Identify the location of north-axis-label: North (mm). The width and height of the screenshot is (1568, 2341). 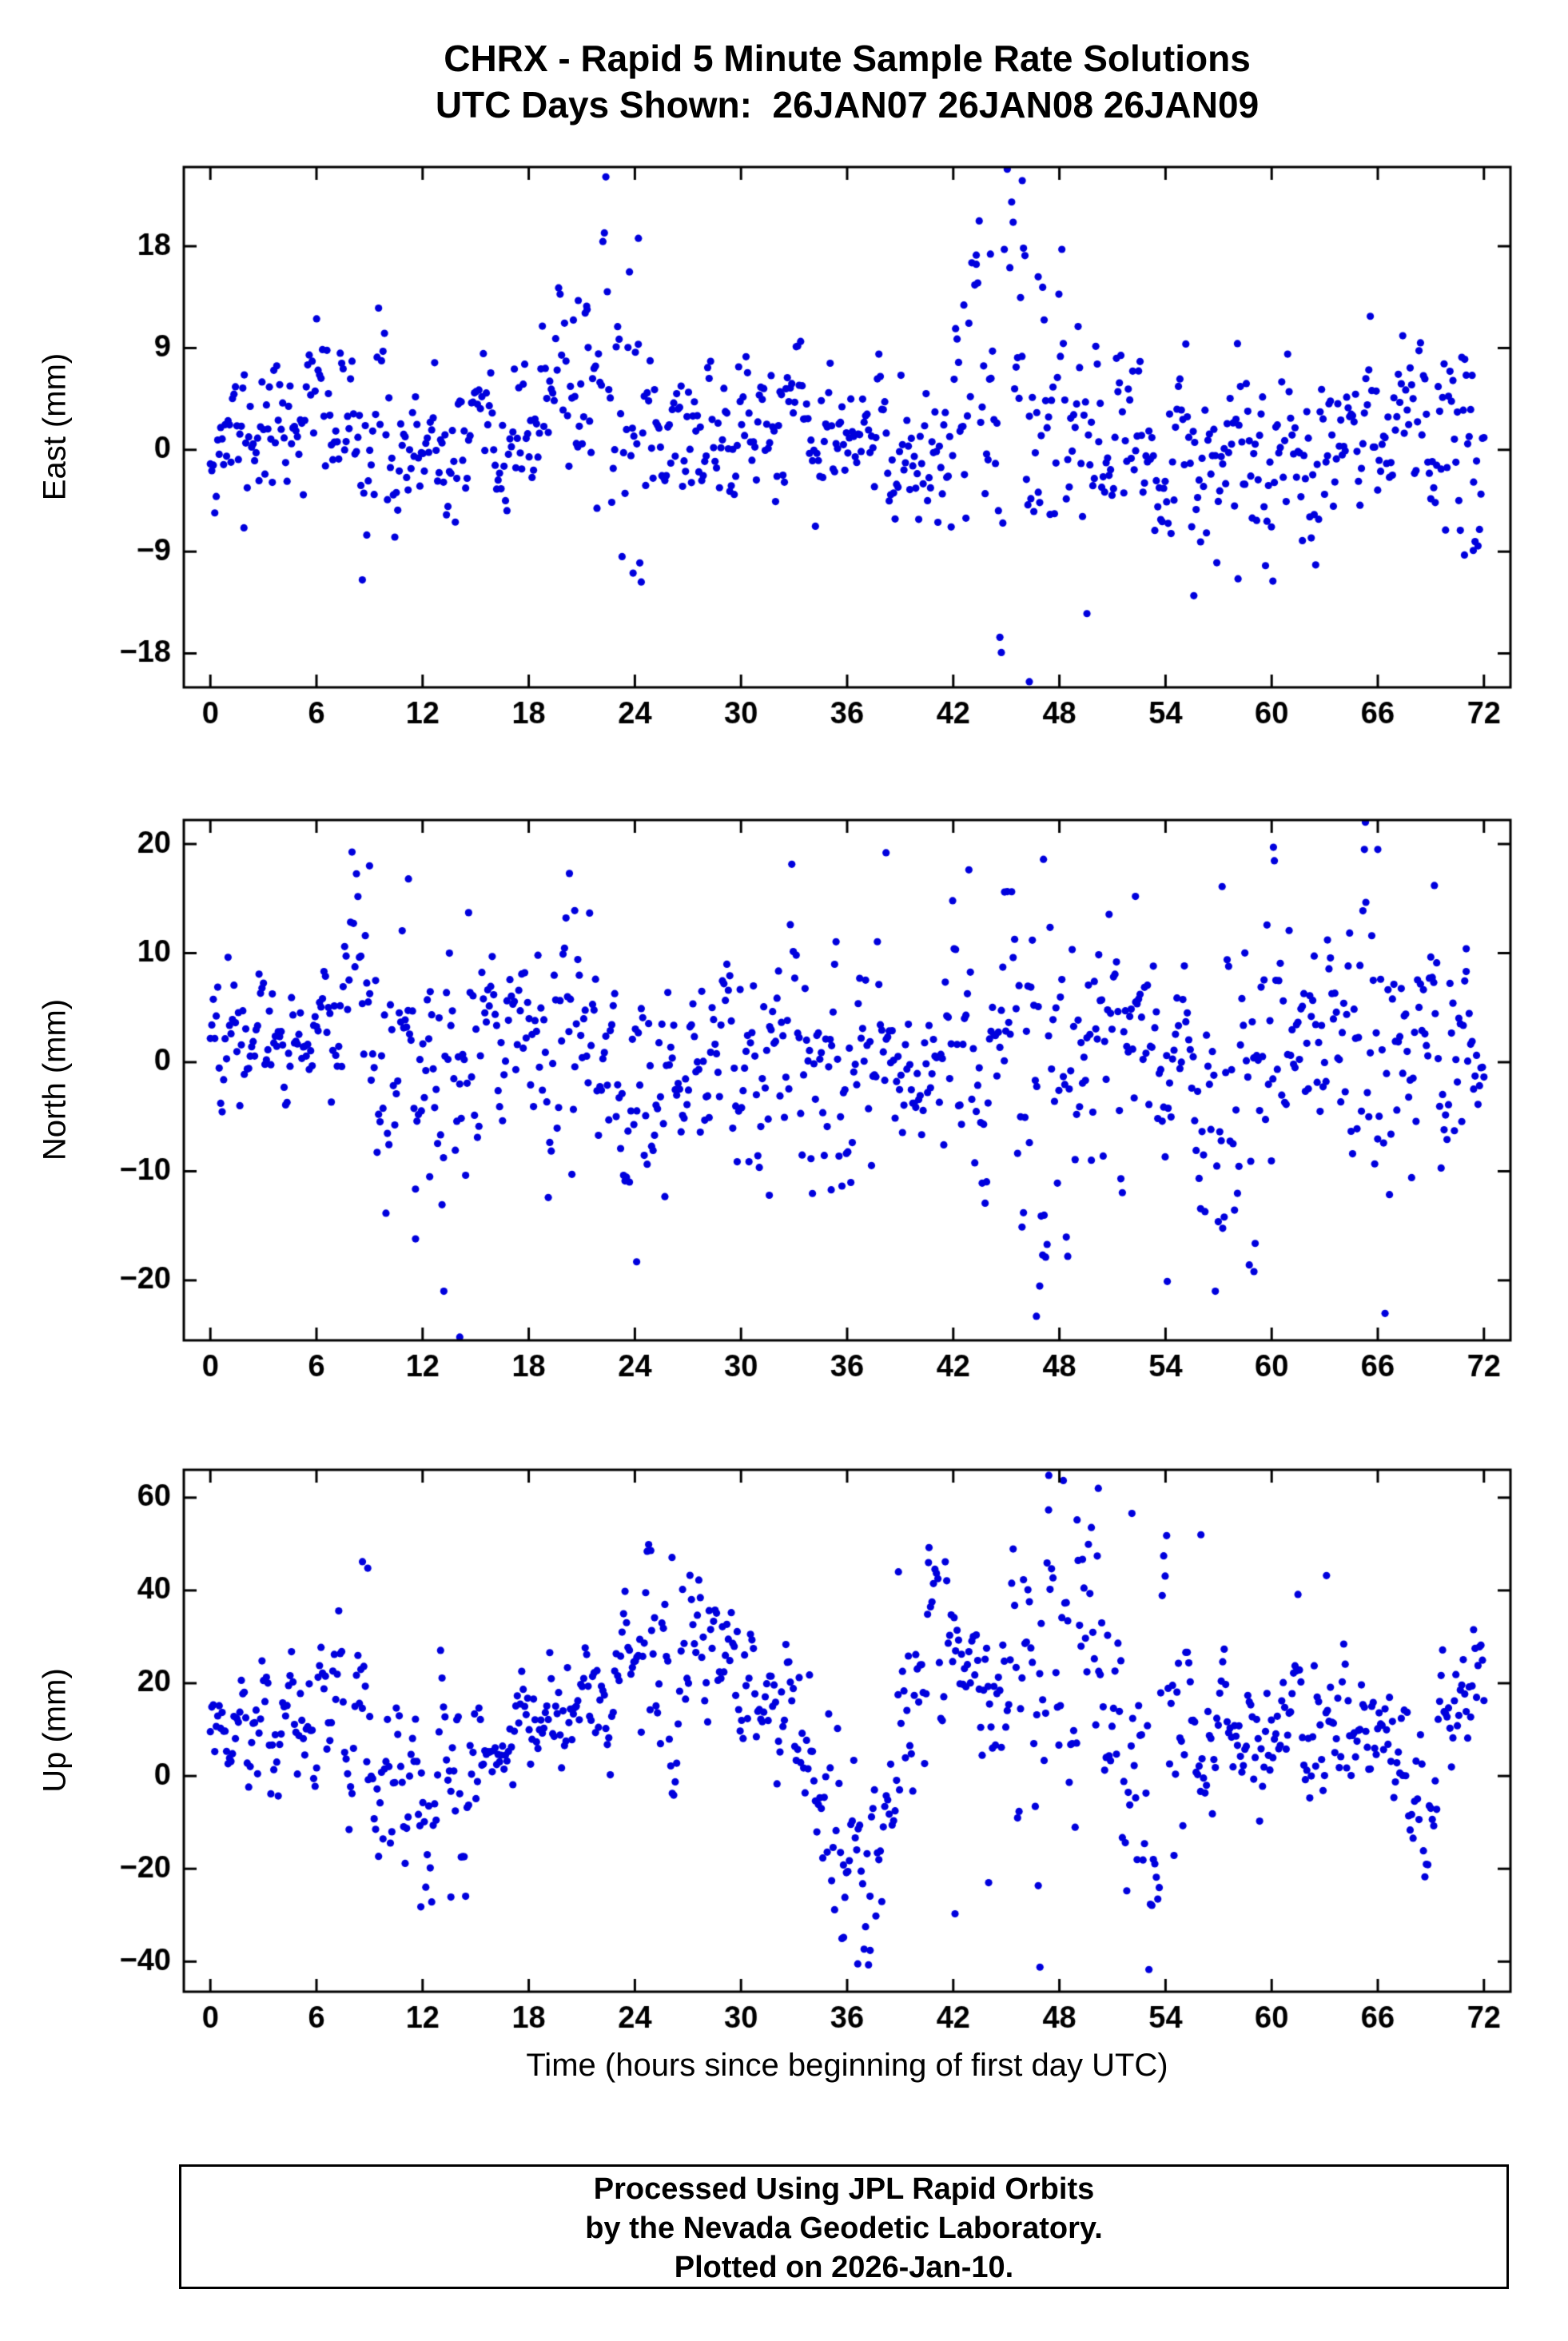
(55, 1080).